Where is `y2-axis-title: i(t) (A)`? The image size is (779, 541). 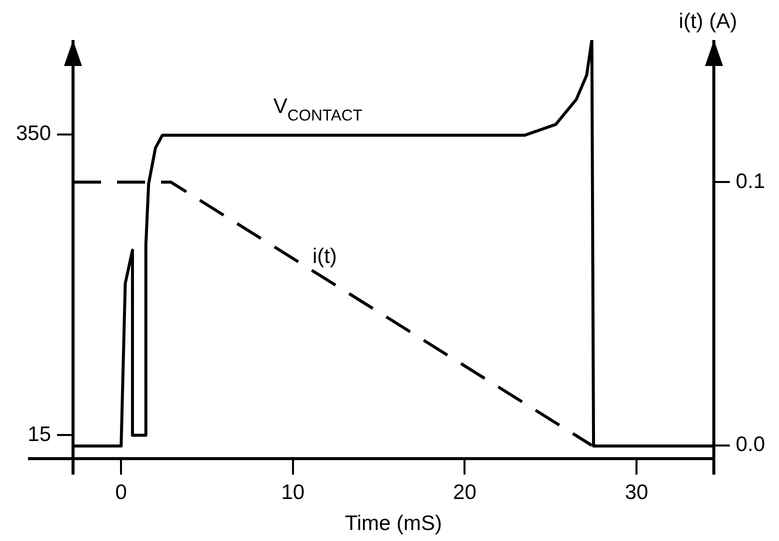 y2-axis-title: i(t) (A) is located at coordinates (708, 21).